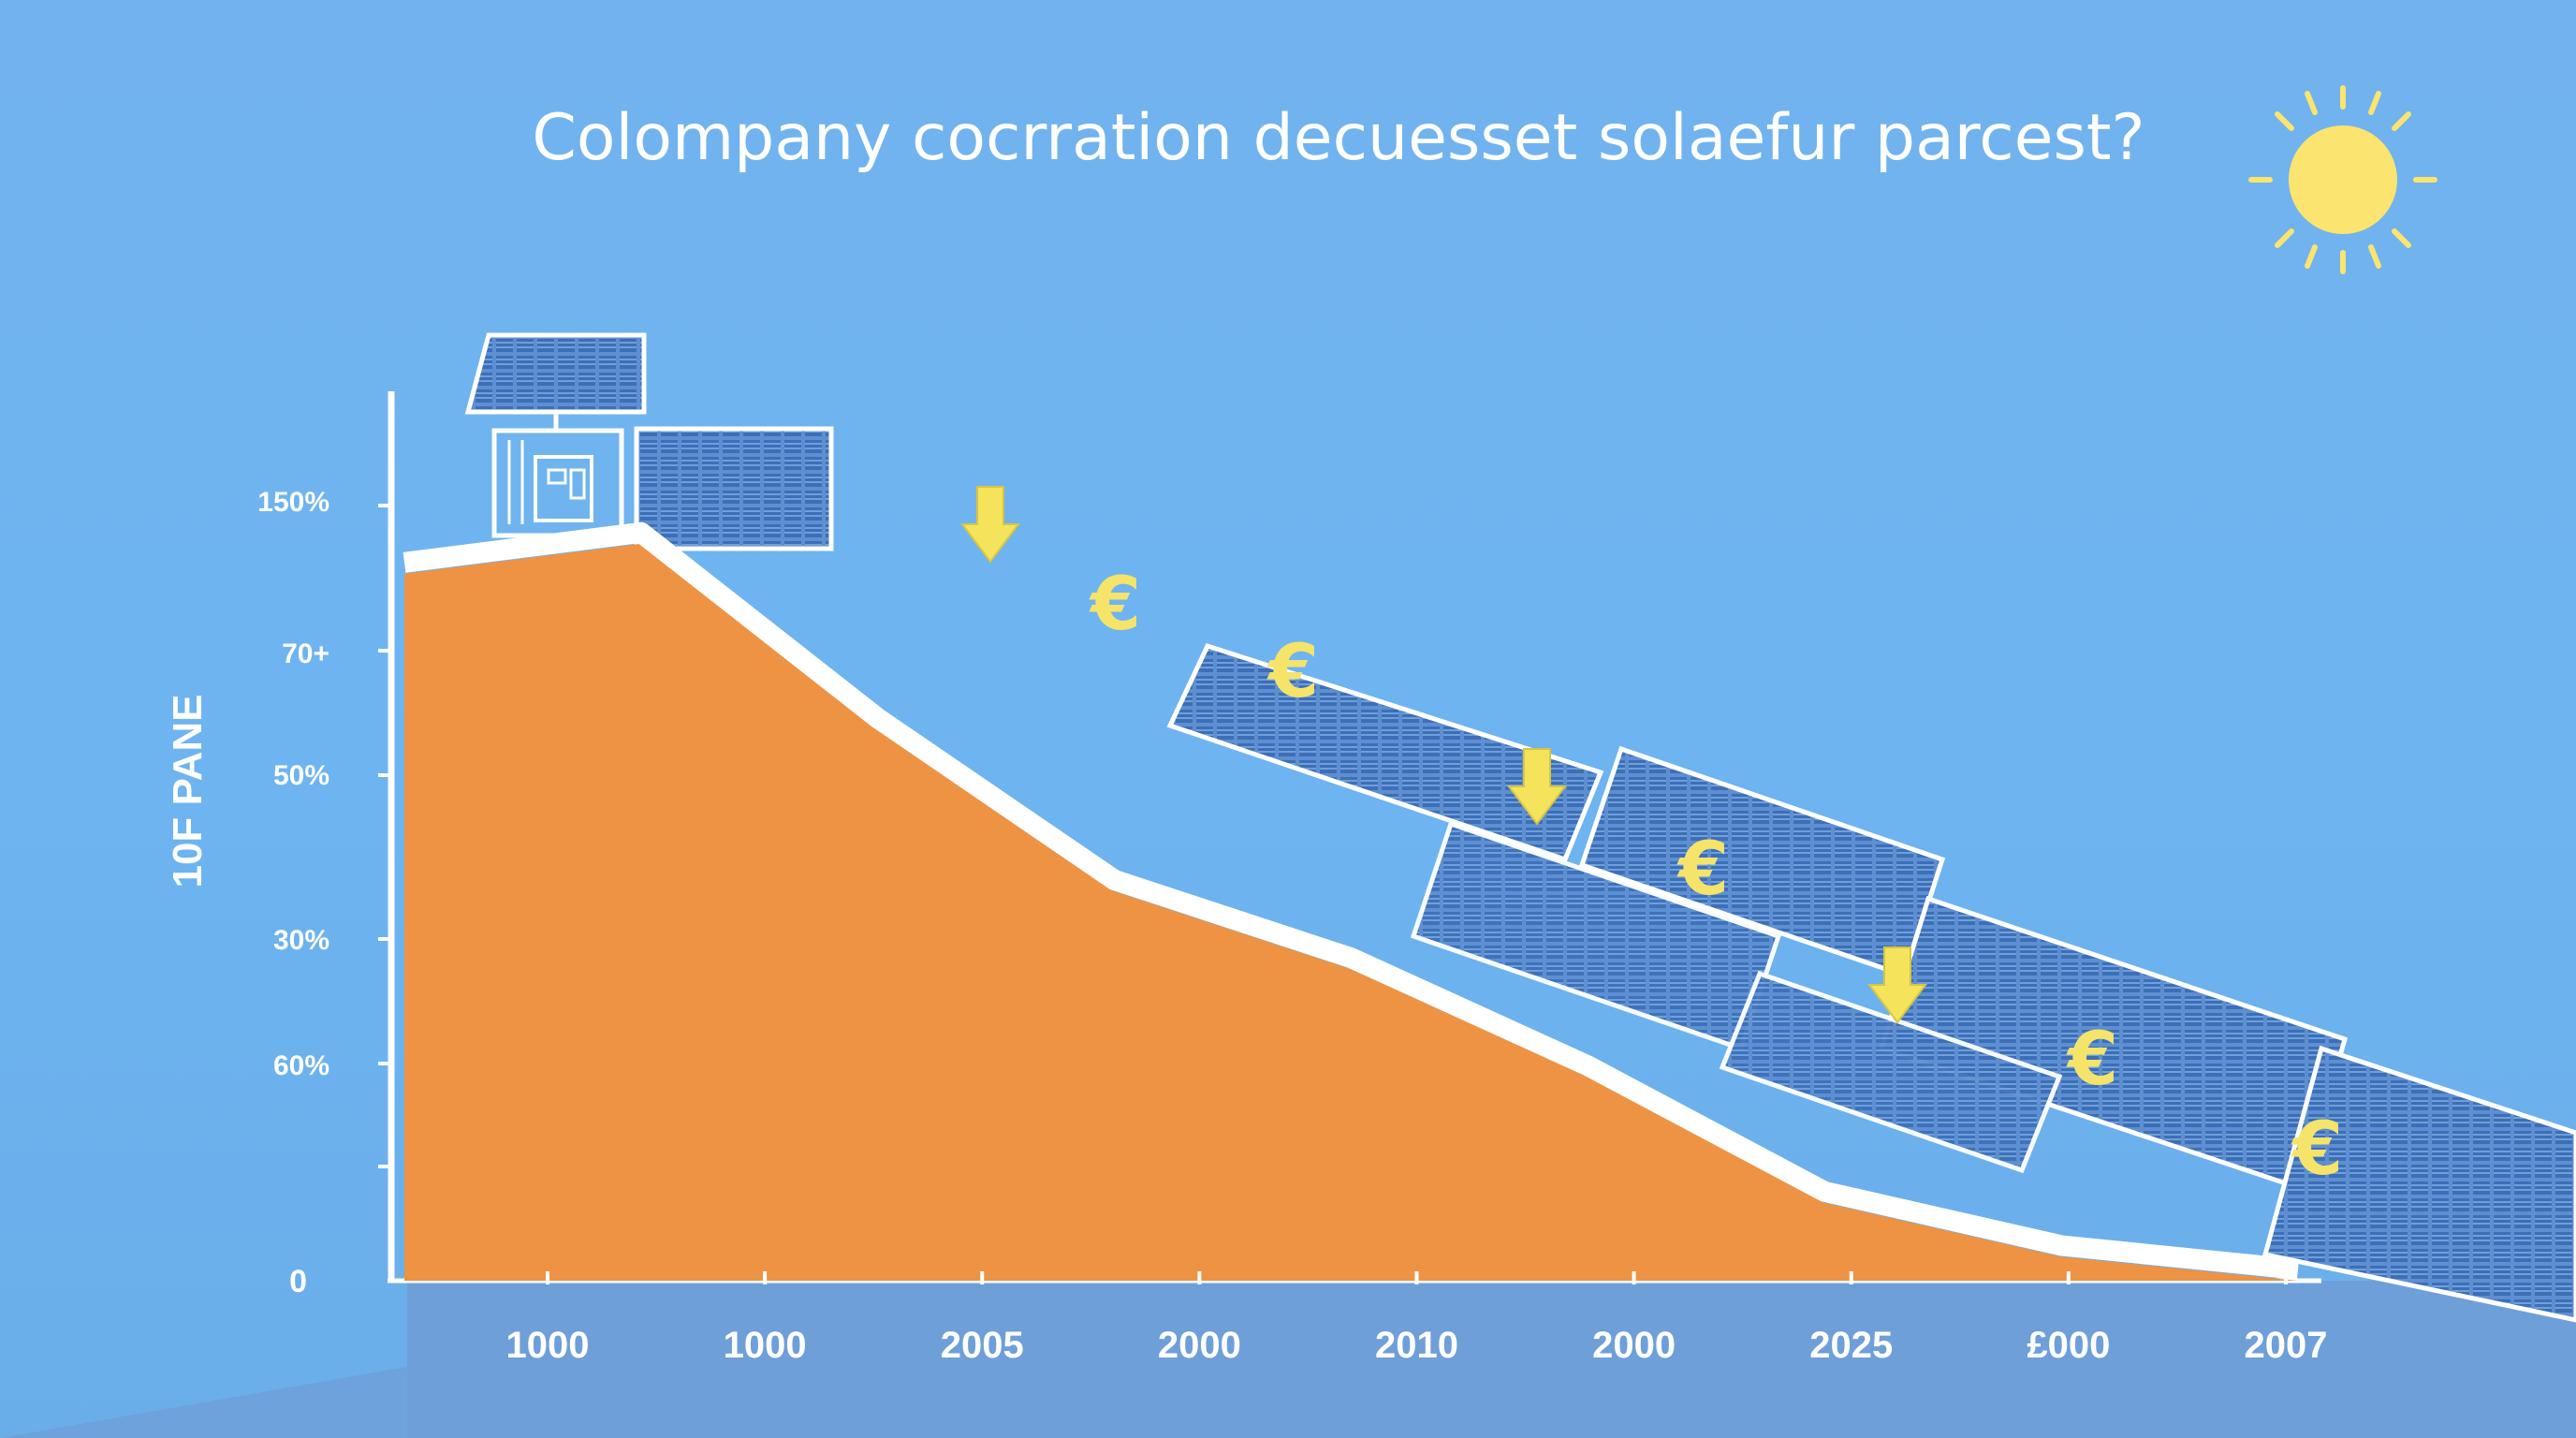 Image resolution: width=2576 pixels, height=1438 pixels. I want to click on solar-house-icon, so click(555, 435).